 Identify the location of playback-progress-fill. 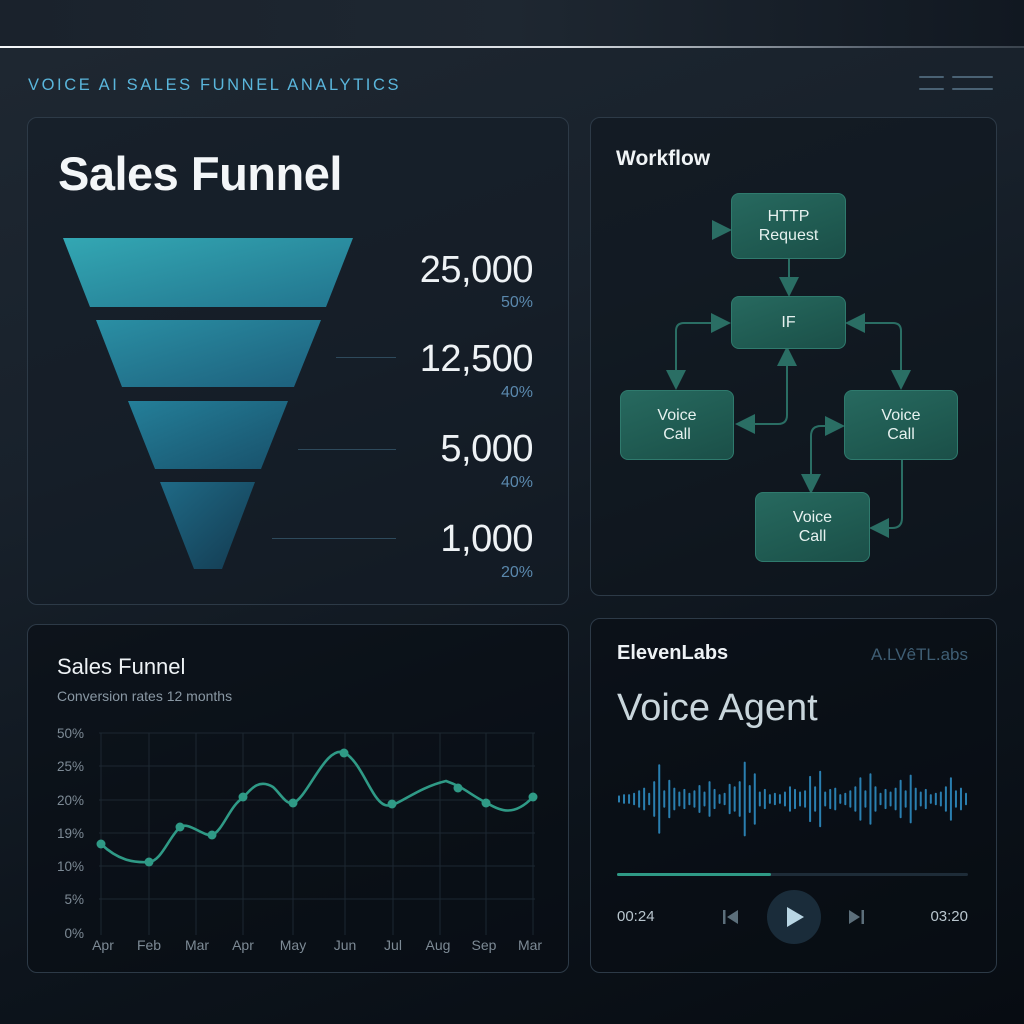
(694, 874).